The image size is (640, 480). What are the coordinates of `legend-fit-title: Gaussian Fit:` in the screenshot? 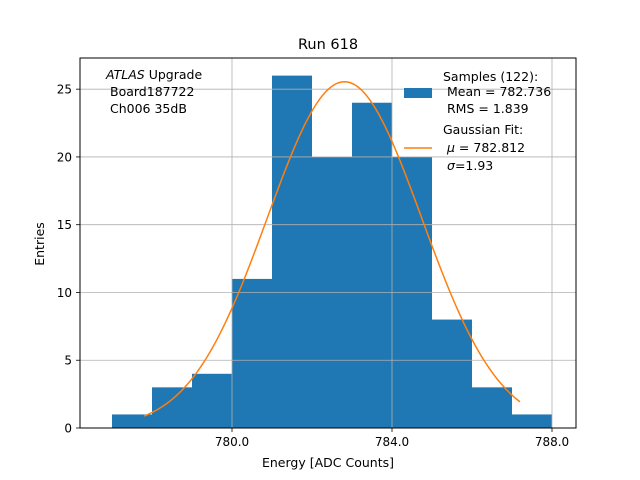 It's located at (483, 129).